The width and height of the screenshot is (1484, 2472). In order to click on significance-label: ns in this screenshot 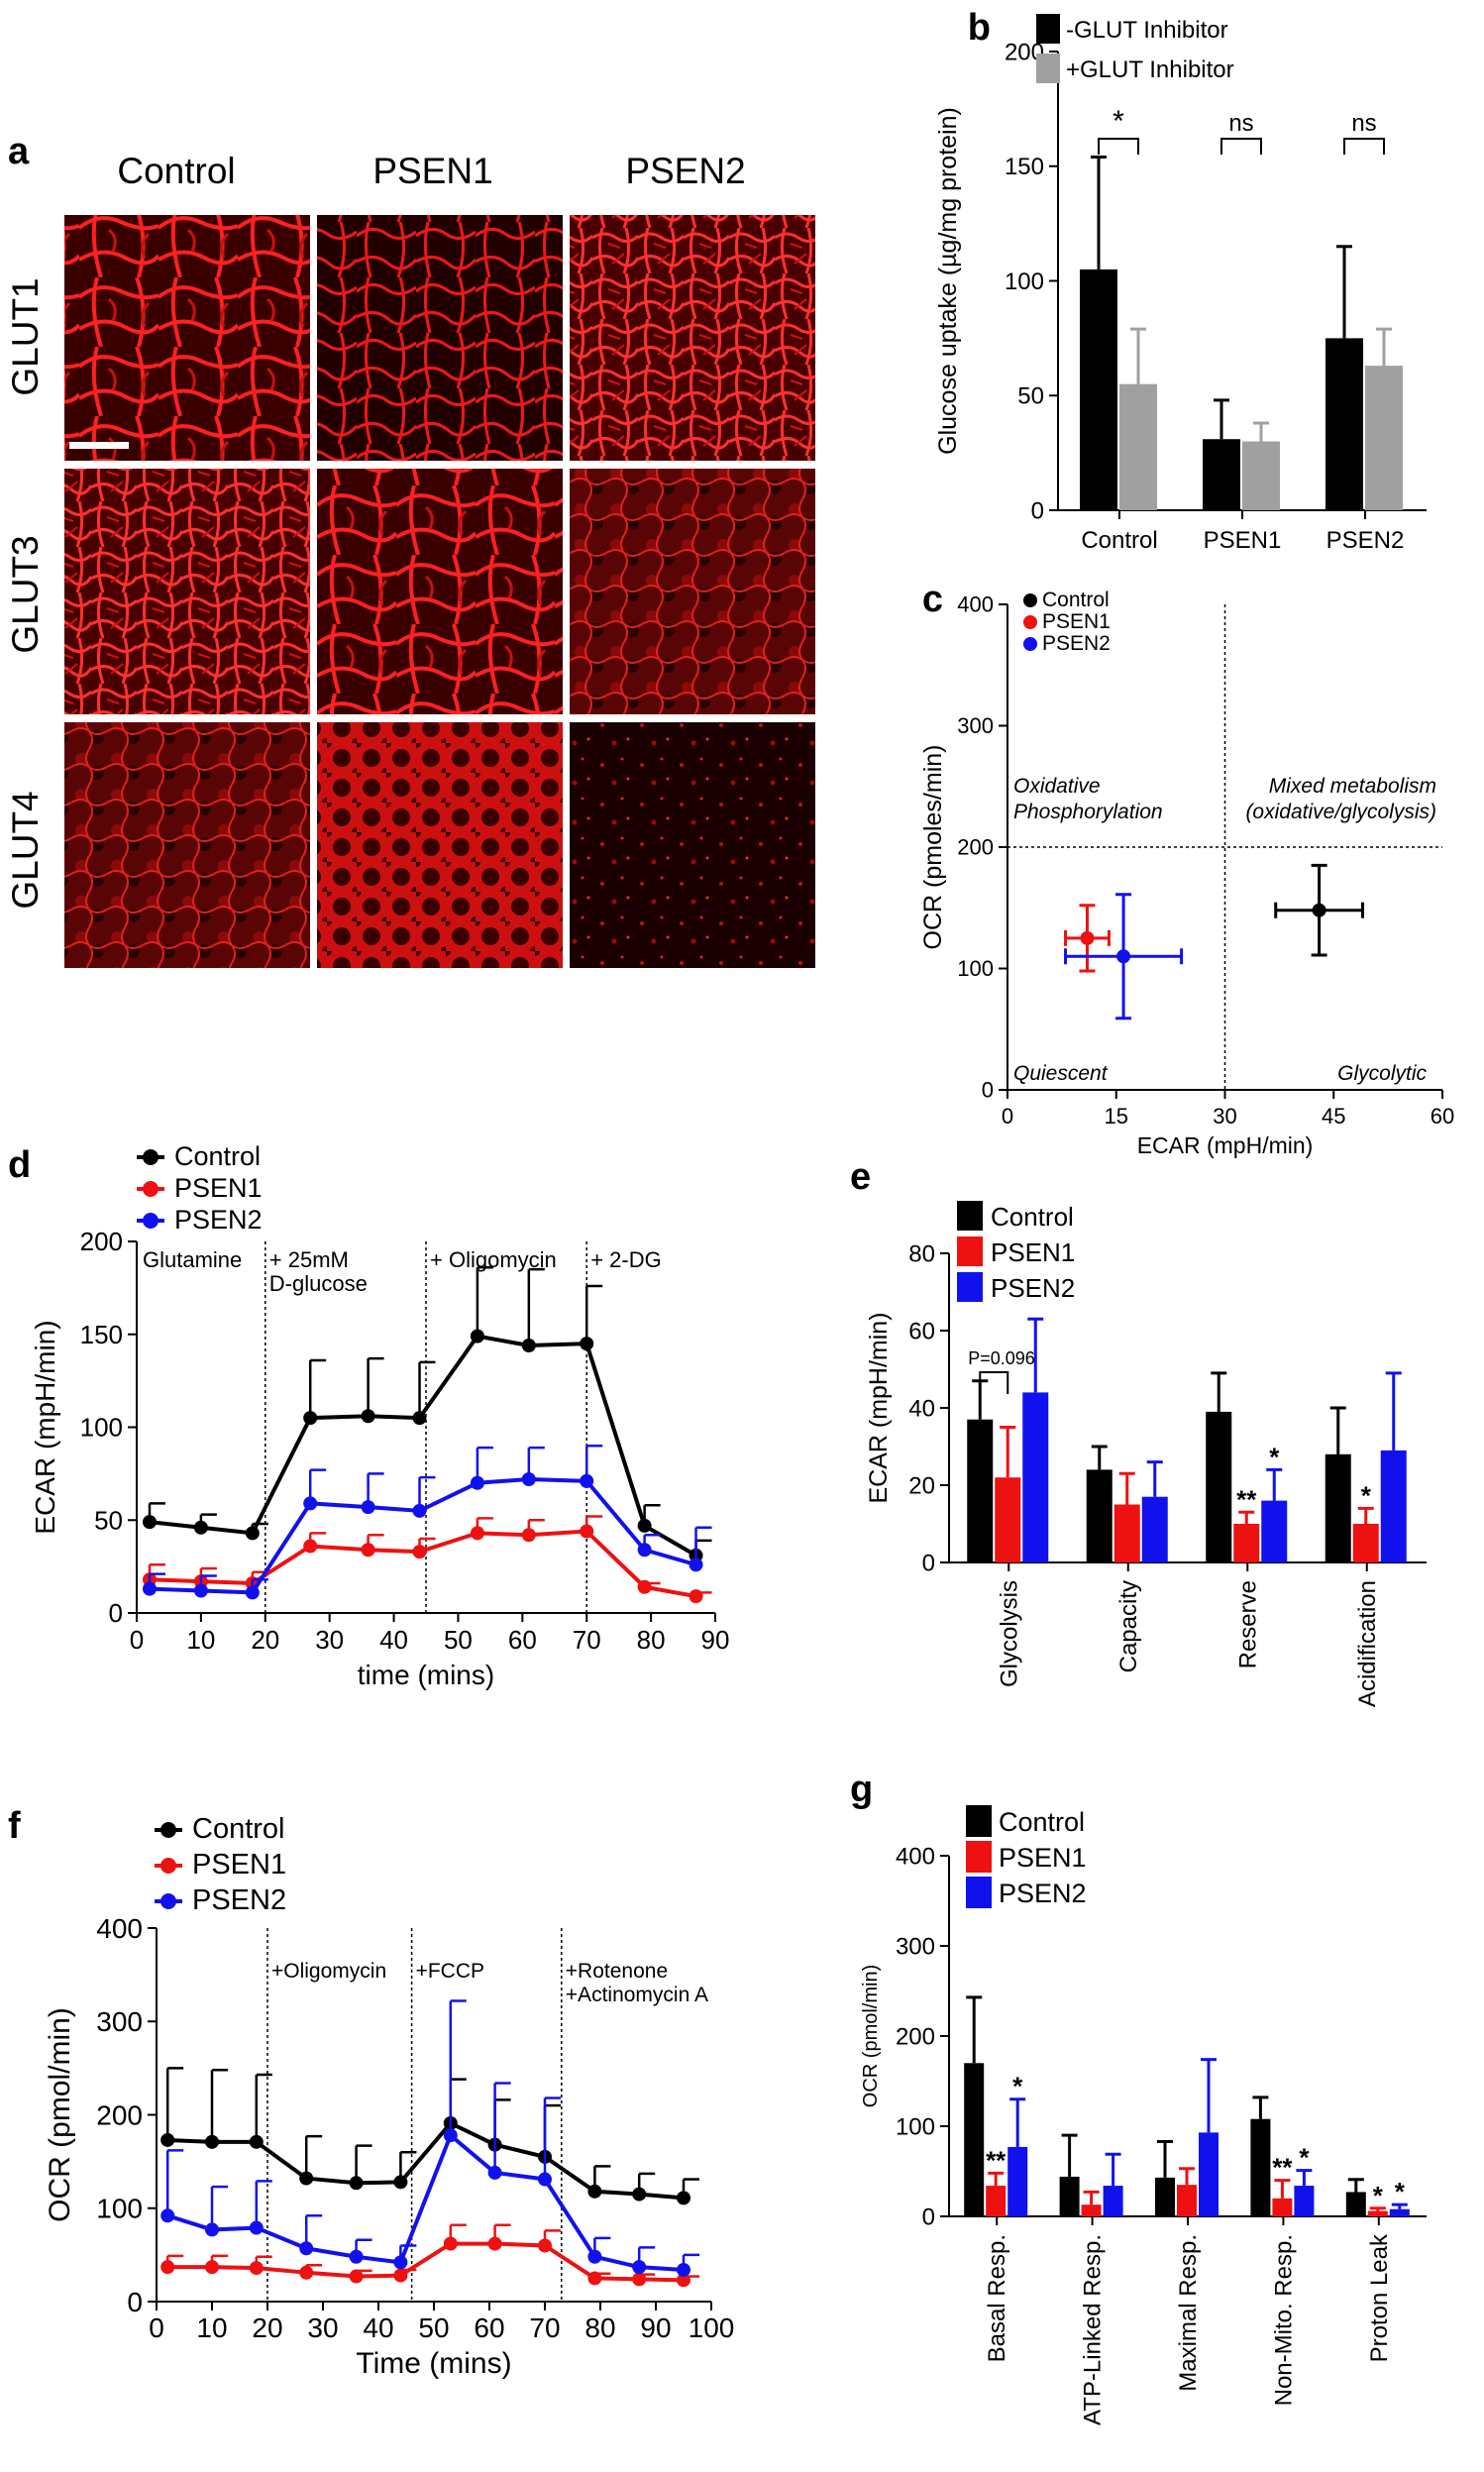, I will do `click(1363, 123)`.